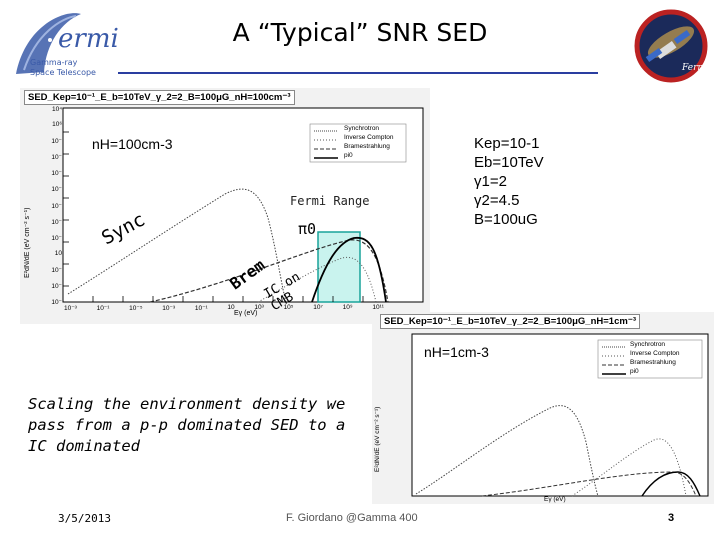 The image size is (720, 540). I want to click on title-underline, so click(358, 73).